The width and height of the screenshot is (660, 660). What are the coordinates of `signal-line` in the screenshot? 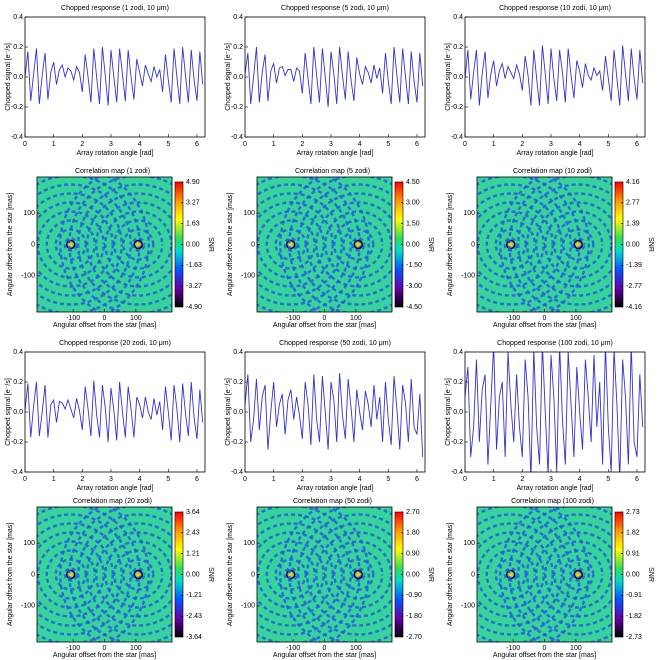 It's located at (334, 77).